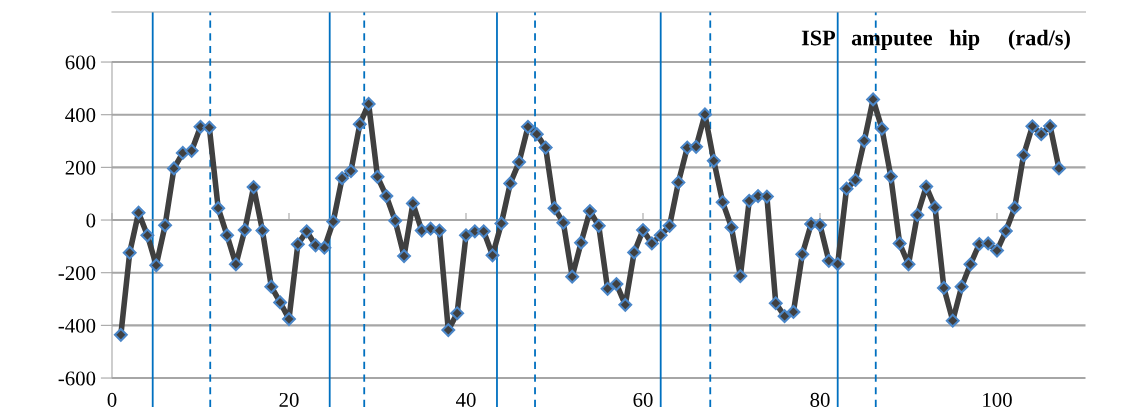 This screenshot has width=1131, height=407. I want to click on x-tick-label: 80, so click(820, 399).